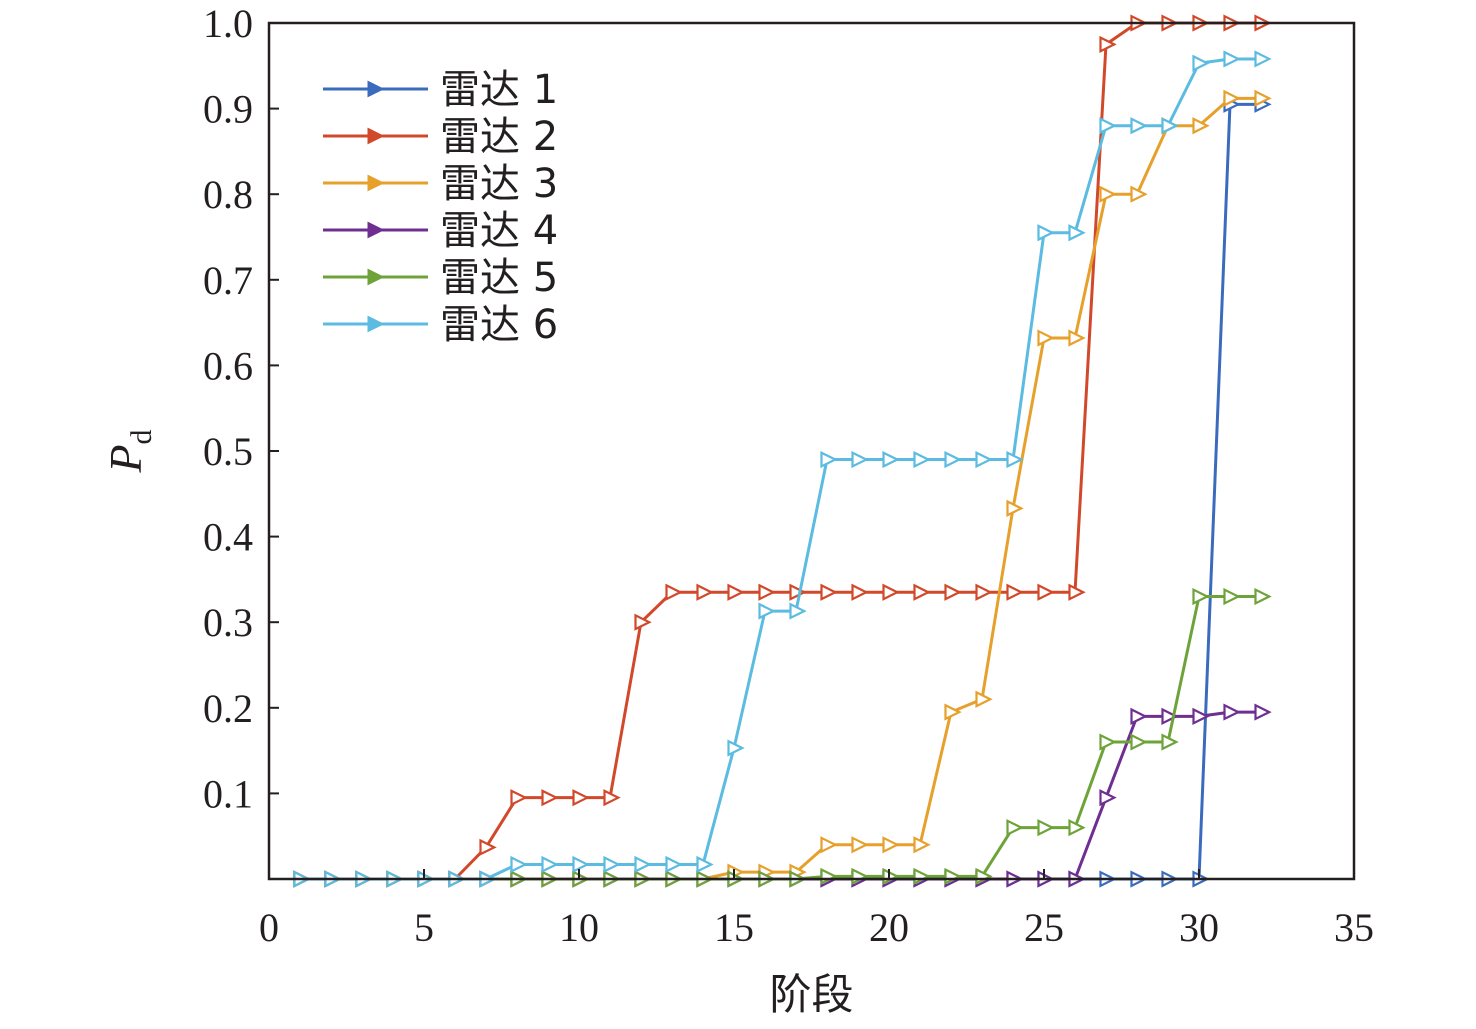 This screenshot has width=1476, height=1029. I want to click on x-tick-label: 35, so click(1354, 927).